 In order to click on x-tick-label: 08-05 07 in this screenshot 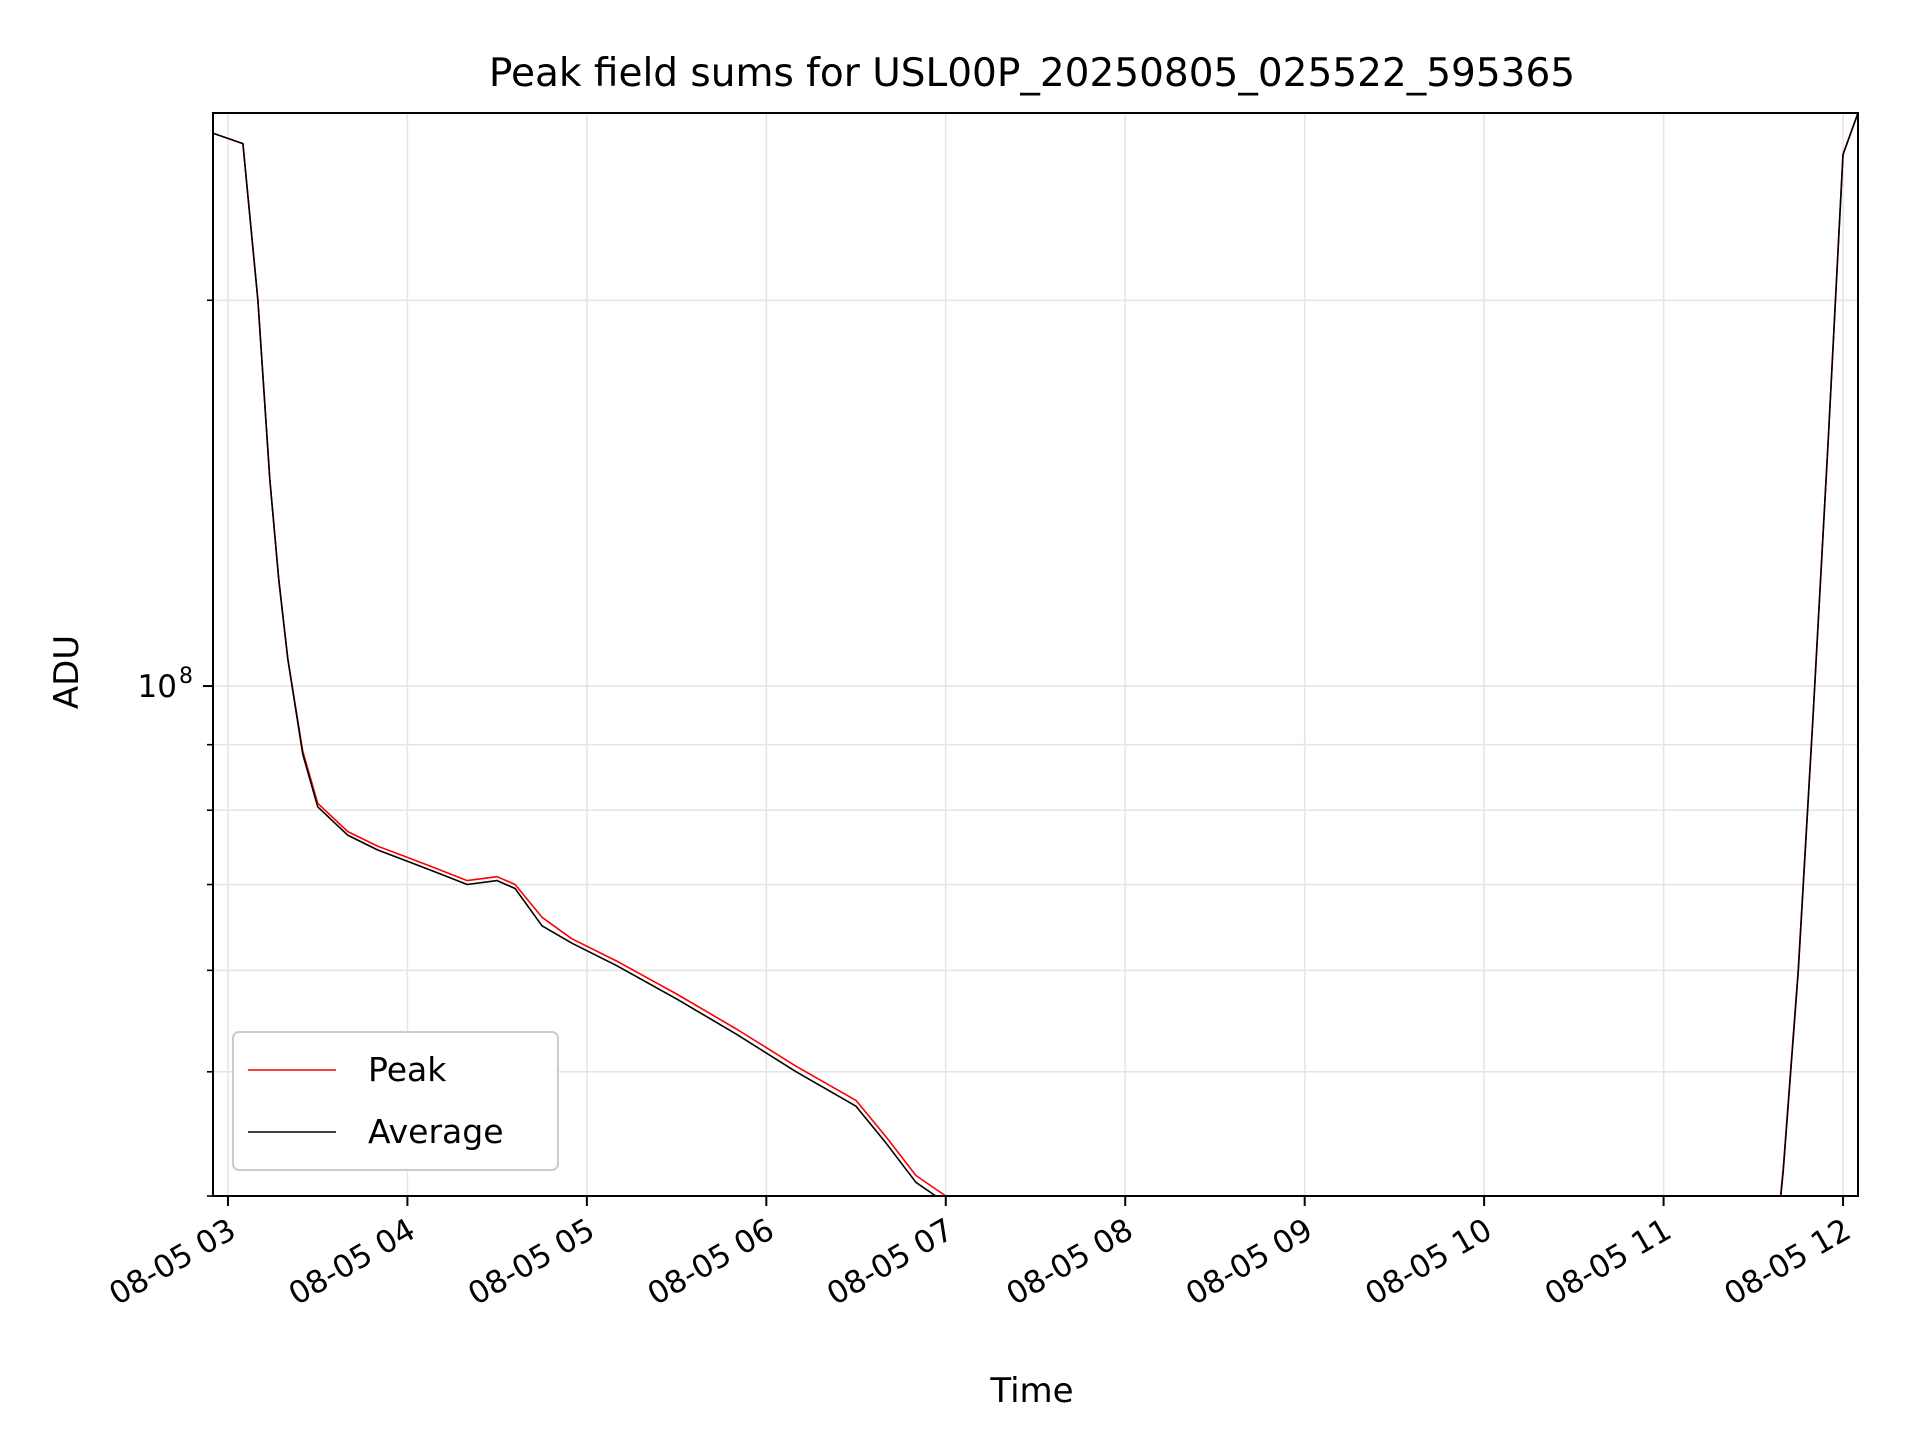, I will do `click(890, 1262)`.